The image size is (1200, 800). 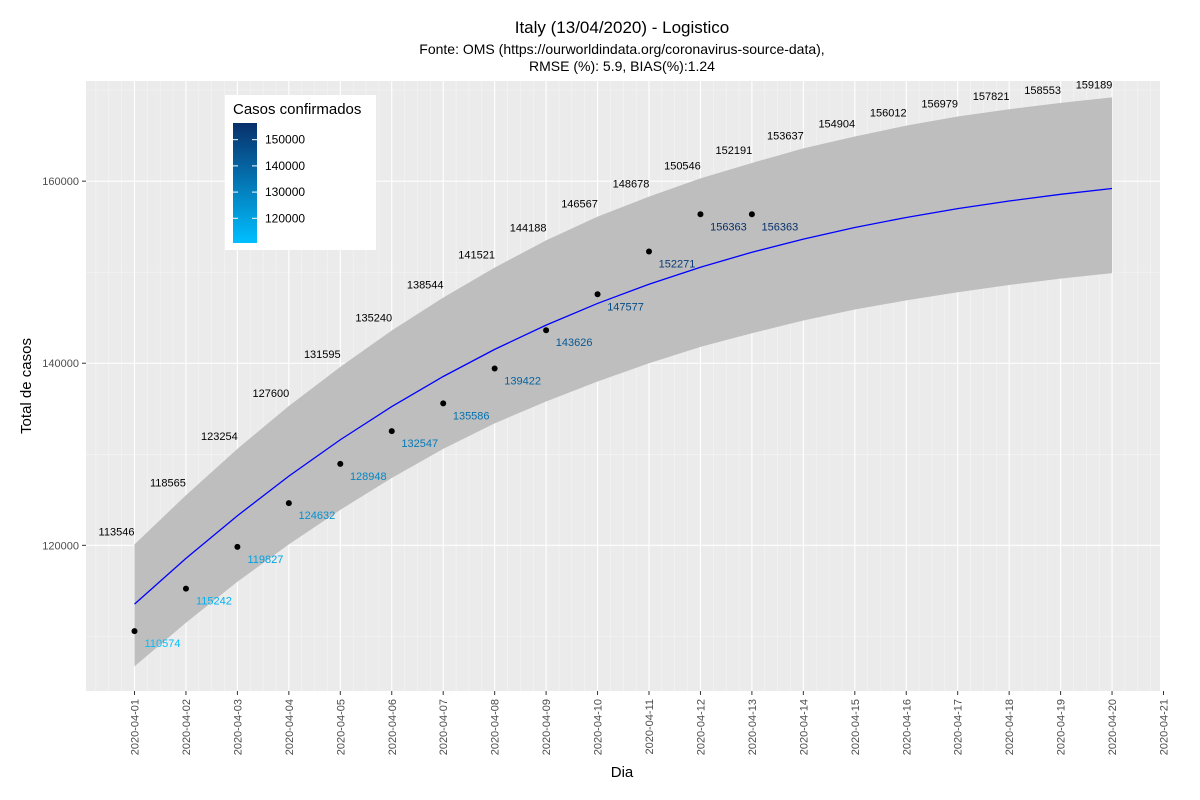 I want to click on y-axis-title: Total de casos, so click(x=26, y=386).